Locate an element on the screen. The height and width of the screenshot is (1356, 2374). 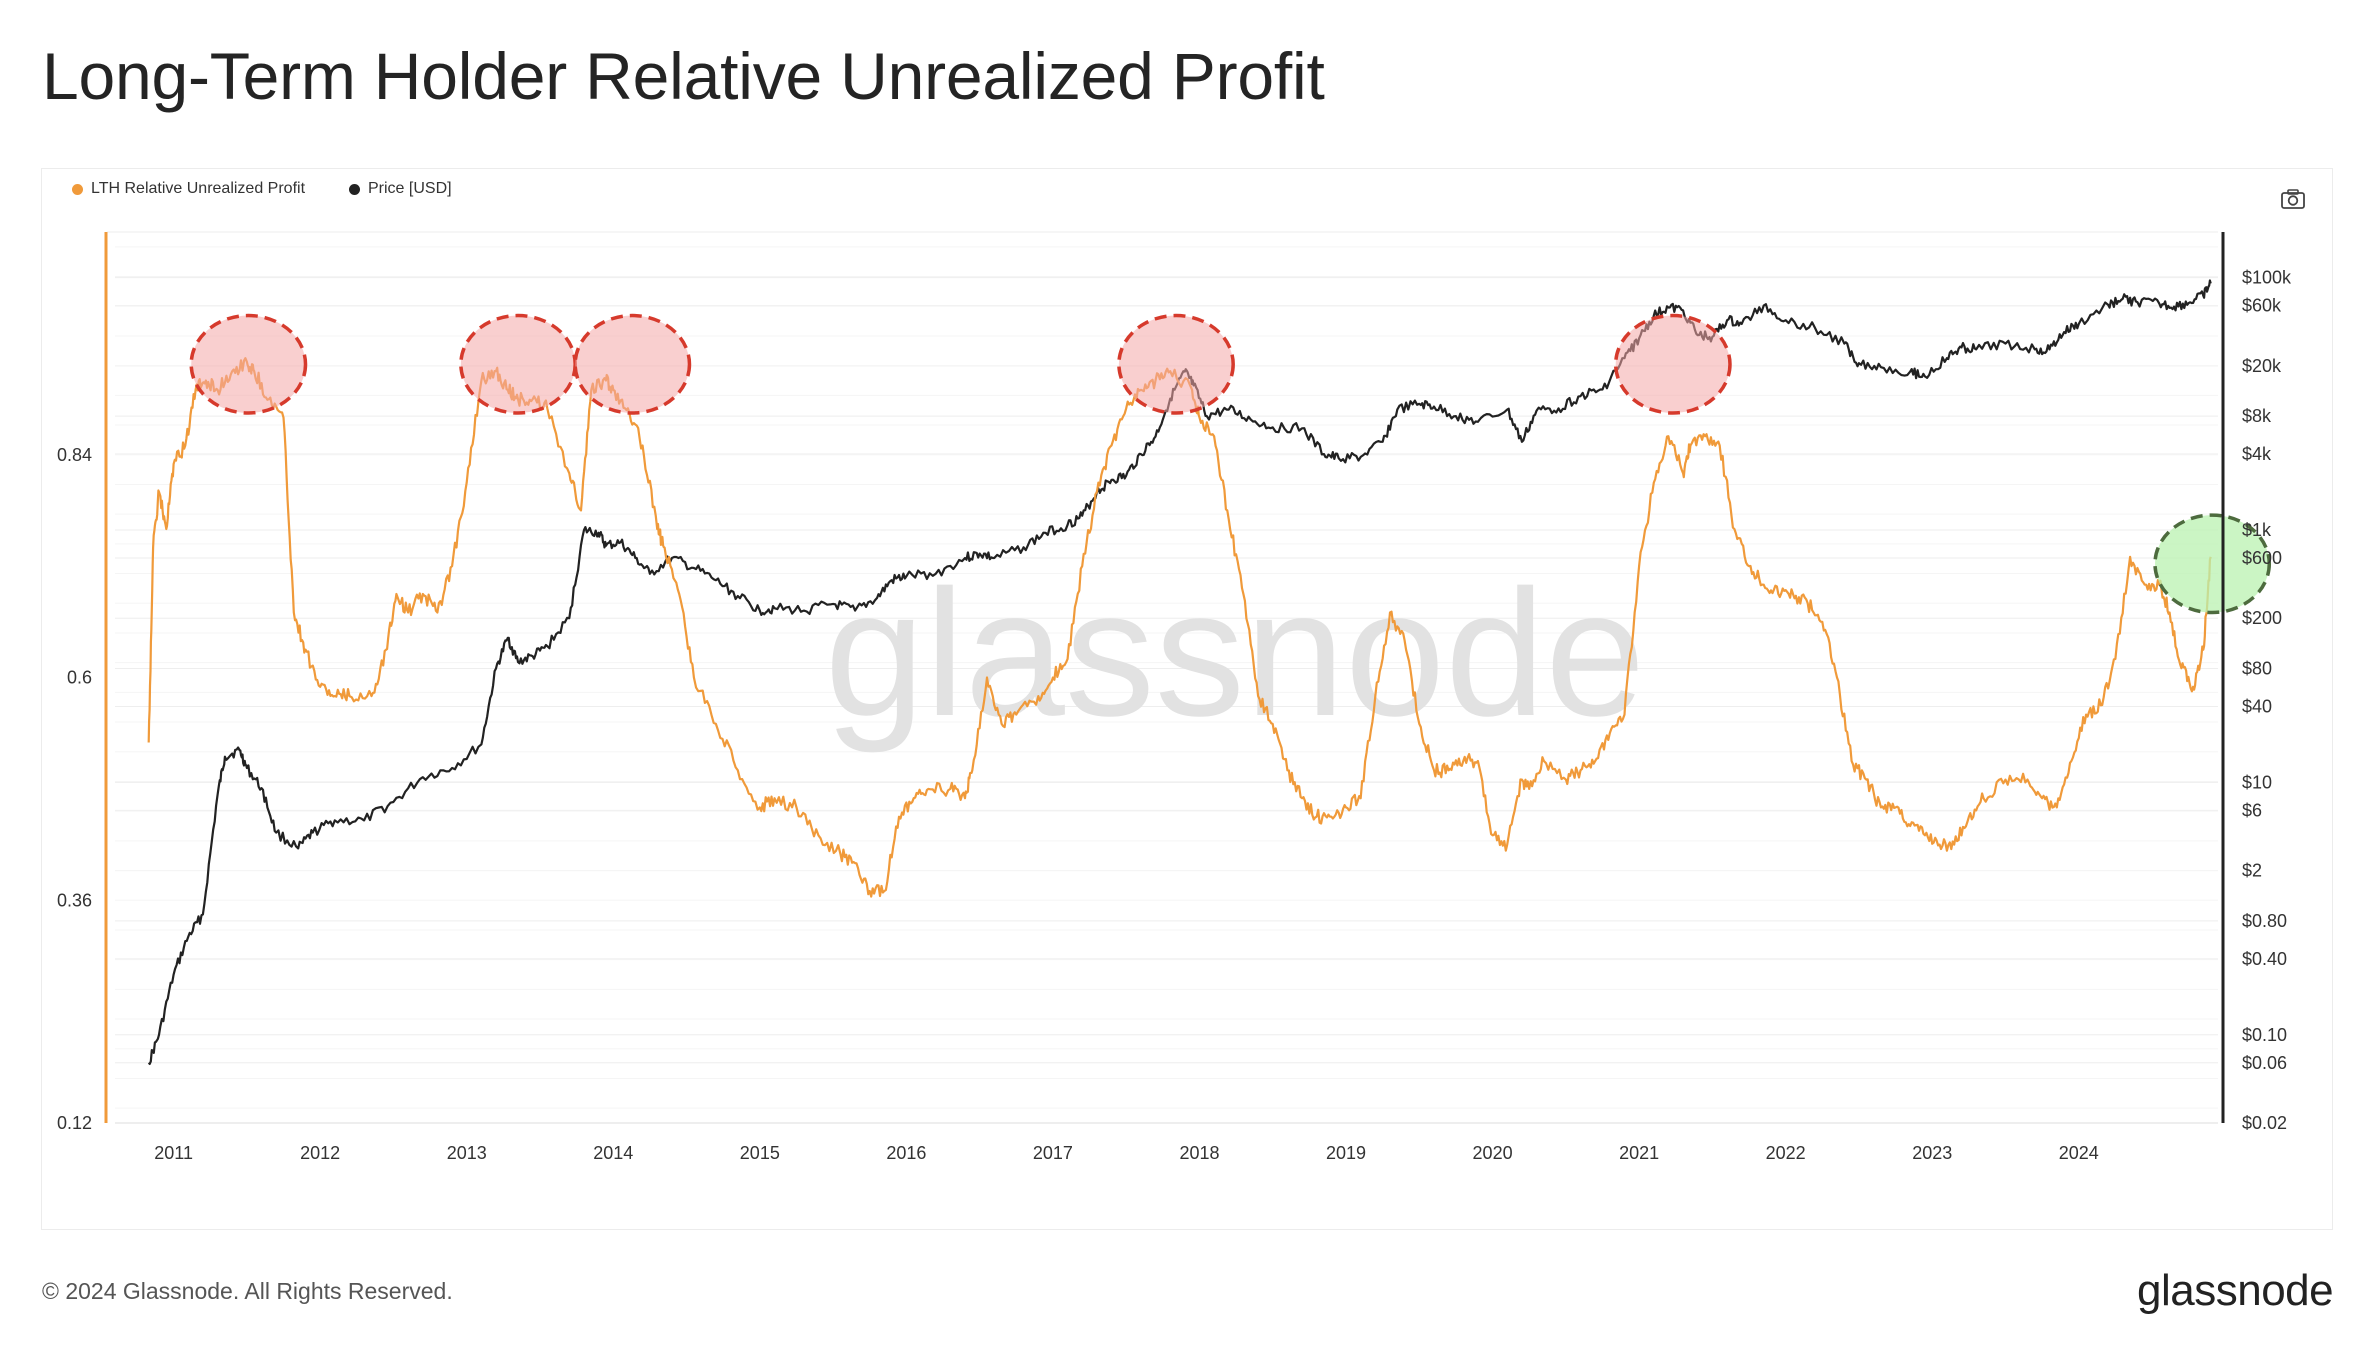
x-tick-label-2014: 2014 is located at coordinates (613, 1153).